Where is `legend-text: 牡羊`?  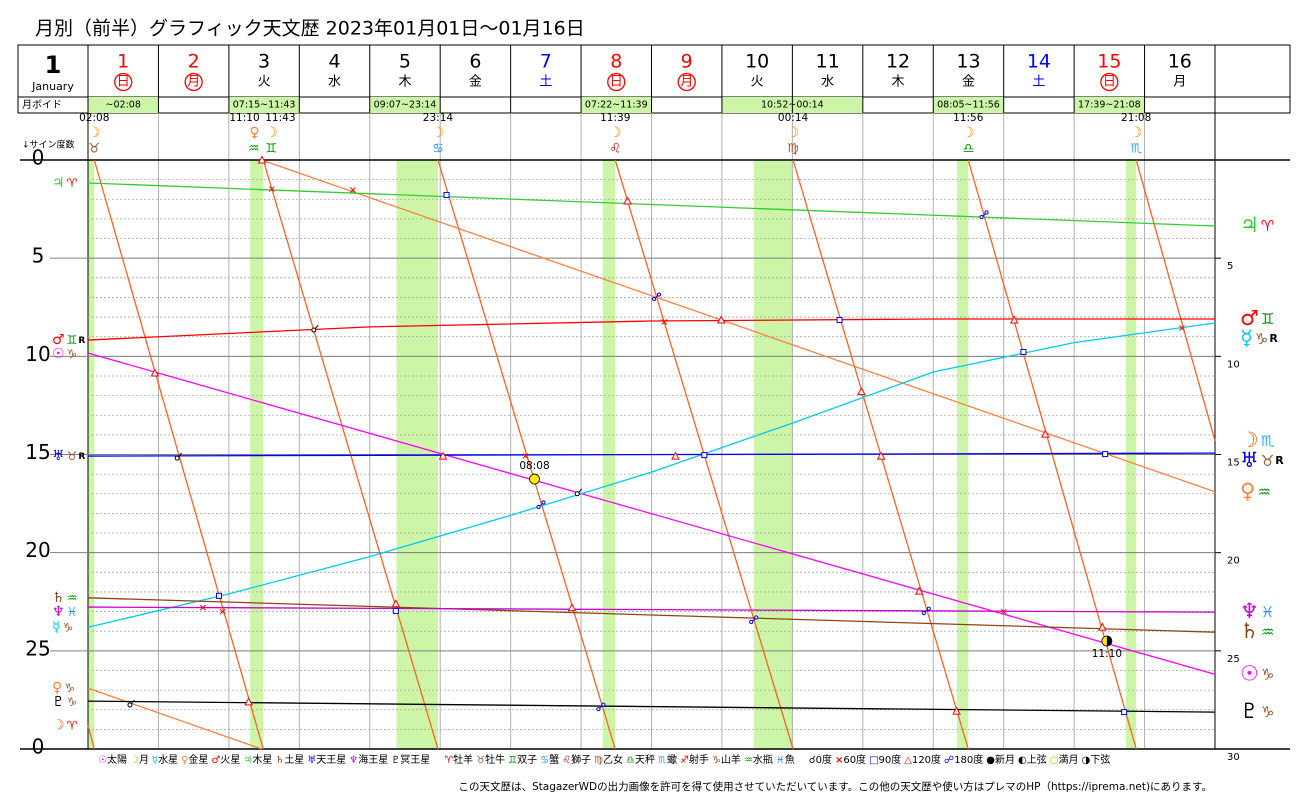
legend-text: 牡羊 is located at coordinates (463, 759).